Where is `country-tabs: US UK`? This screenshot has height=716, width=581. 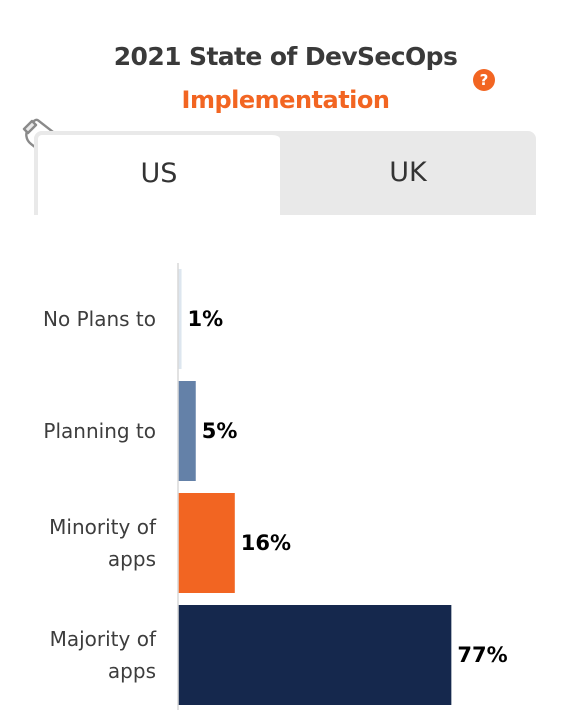 country-tabs: US UK is located at coordinates (285, 173).